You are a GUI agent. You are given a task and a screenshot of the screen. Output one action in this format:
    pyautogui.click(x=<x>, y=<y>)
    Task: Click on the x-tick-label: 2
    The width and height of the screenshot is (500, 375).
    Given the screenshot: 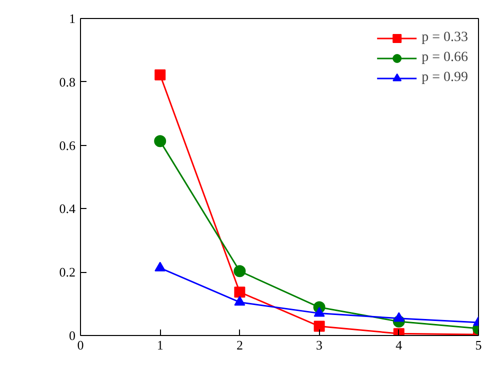 What is the action you would take?
    pyautogui.click(x=239, y=345)
    